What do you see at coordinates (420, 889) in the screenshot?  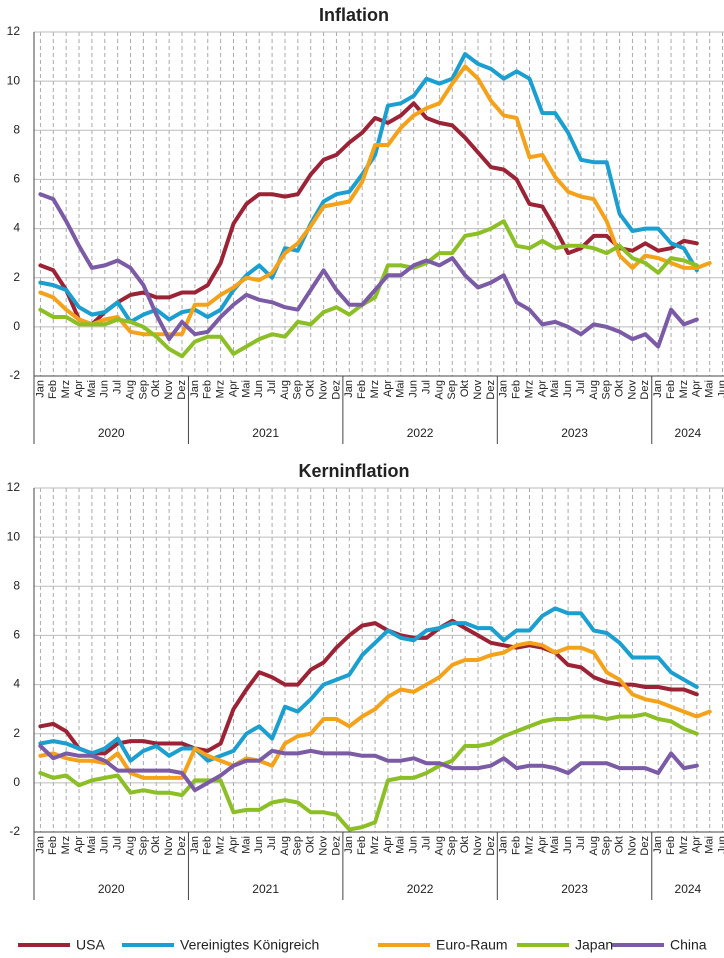 I see `year-label: 2022` at bounding box center [420, 889].